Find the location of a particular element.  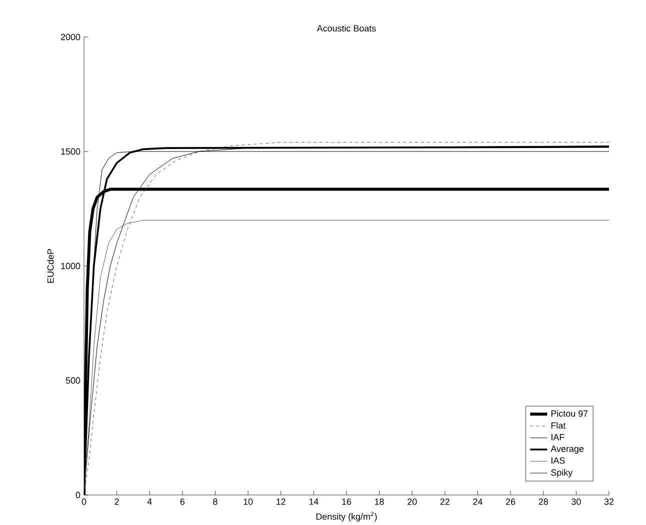

y-tick-label: 2000 is located at coordinates (70, 37).